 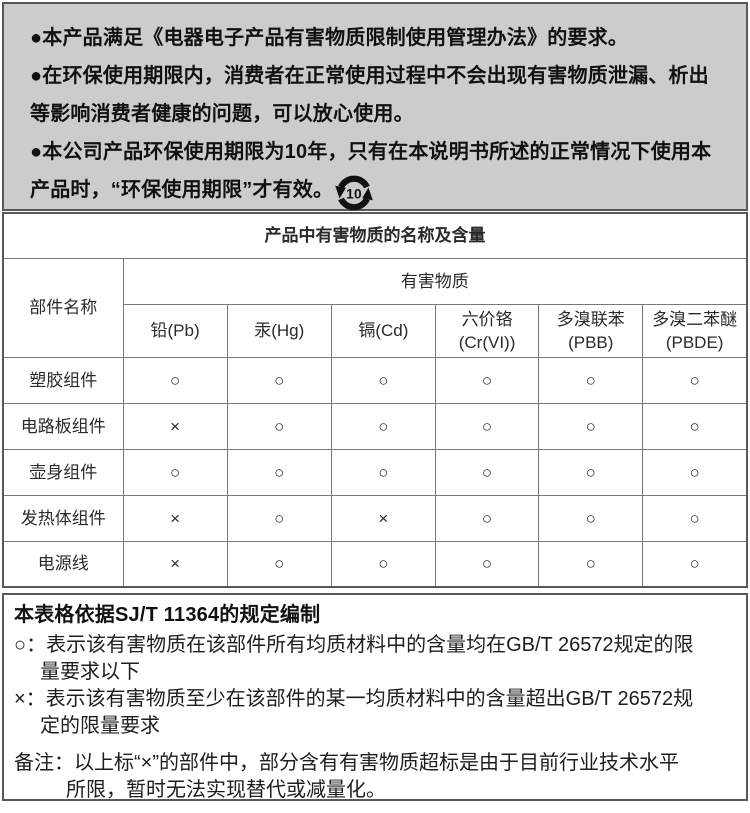 I want to click on epup-years-label: 10, so click(x=354, y=193).